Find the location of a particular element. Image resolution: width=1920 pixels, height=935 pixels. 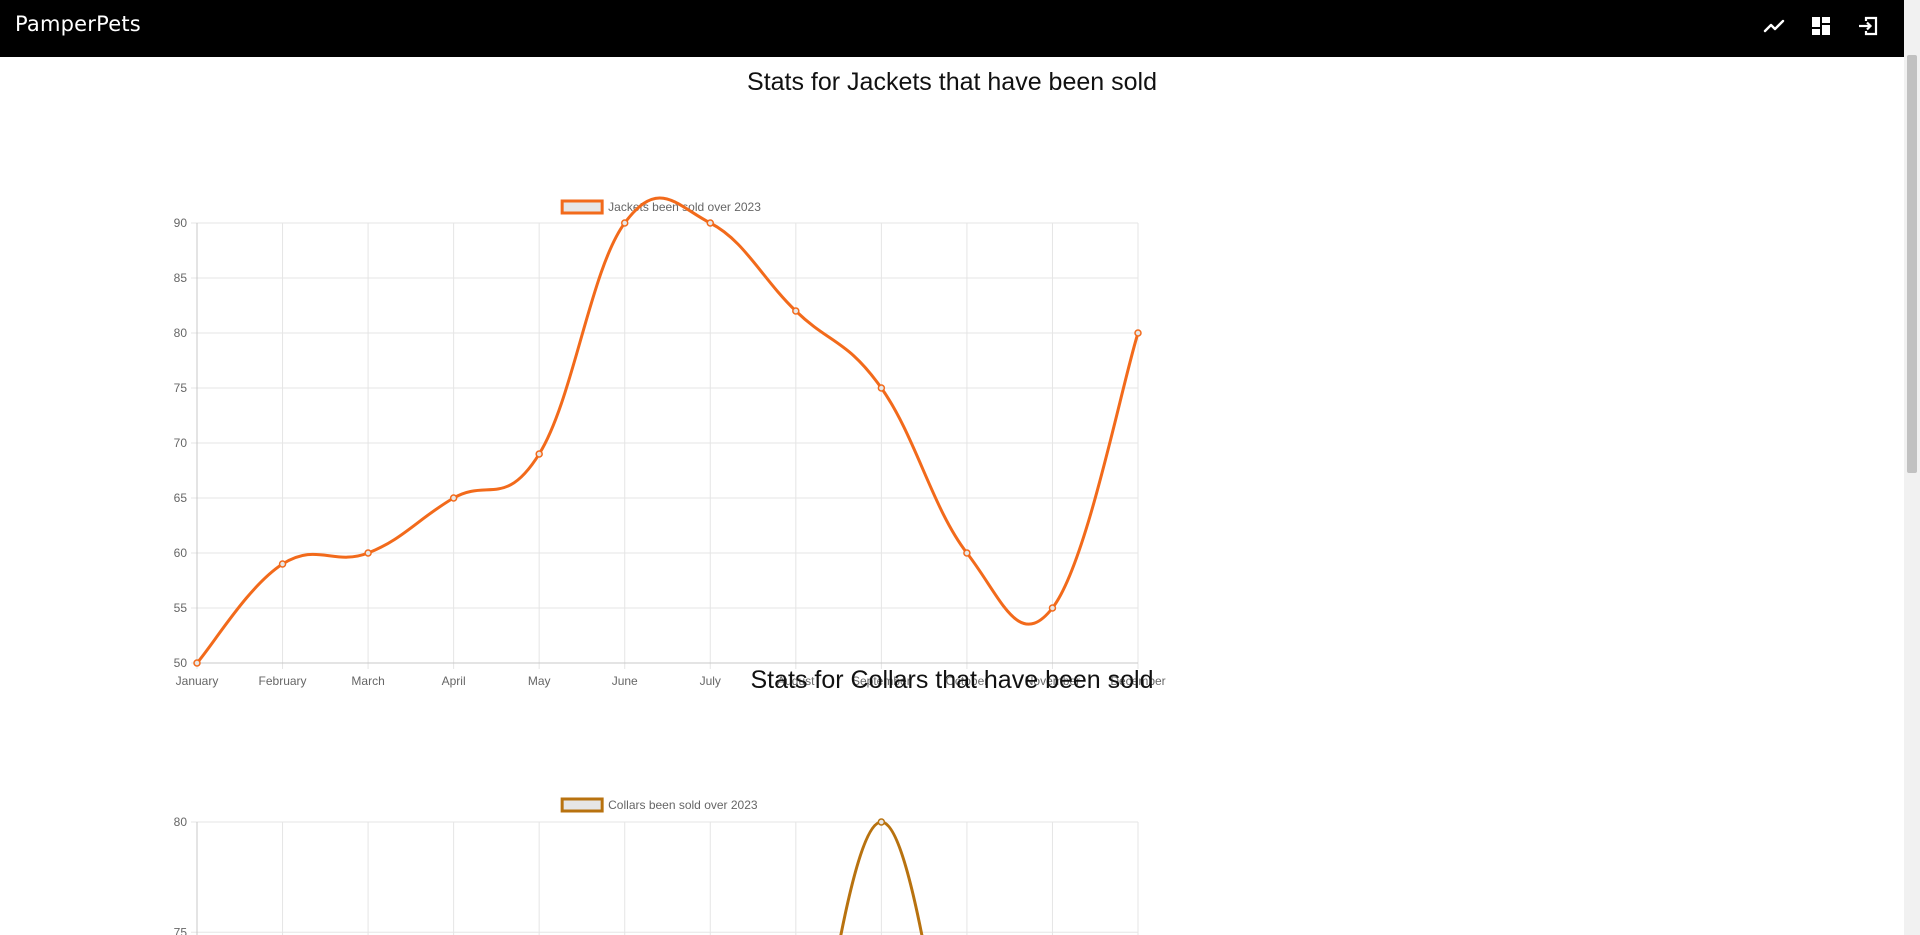

x-tick-label: December is located at coordinates (1137, 681).